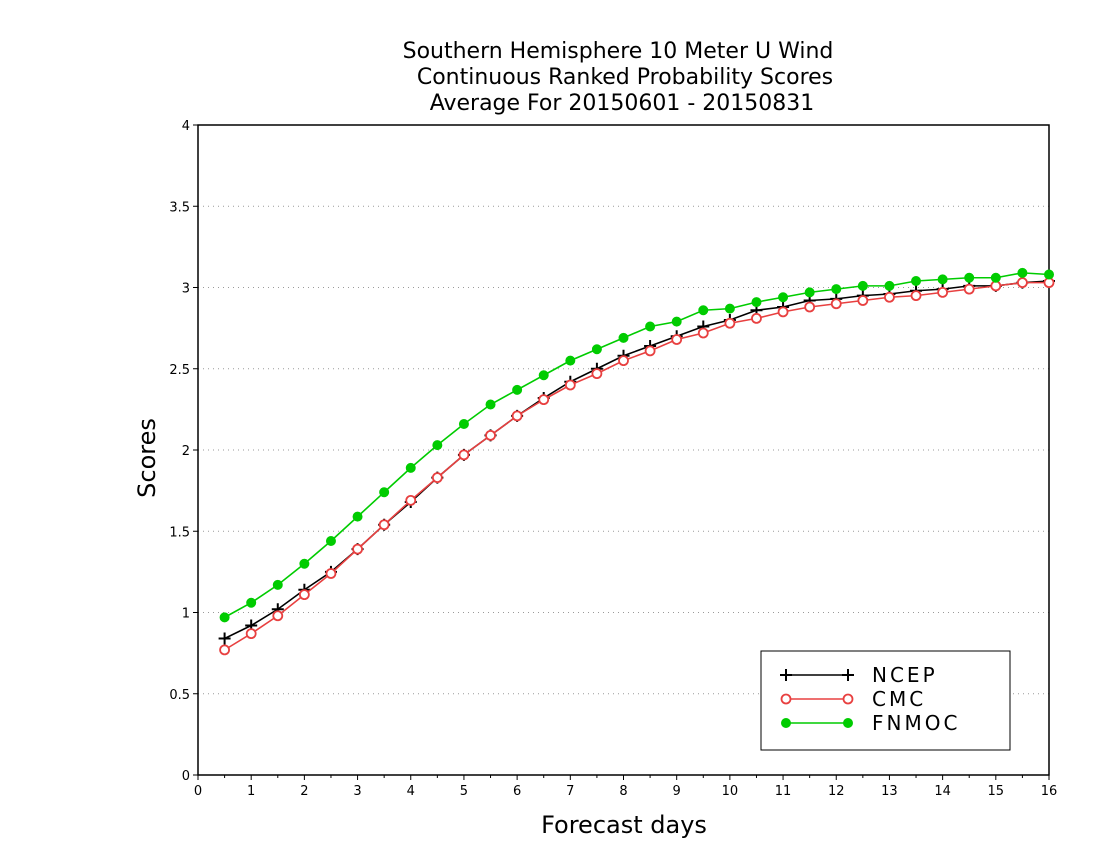 The image size is (1100, 850). What do you see at coordinates (899, 699) in the screenshot?
I see `legend-label-cmc: CMC` at bounding box center [899, 699].